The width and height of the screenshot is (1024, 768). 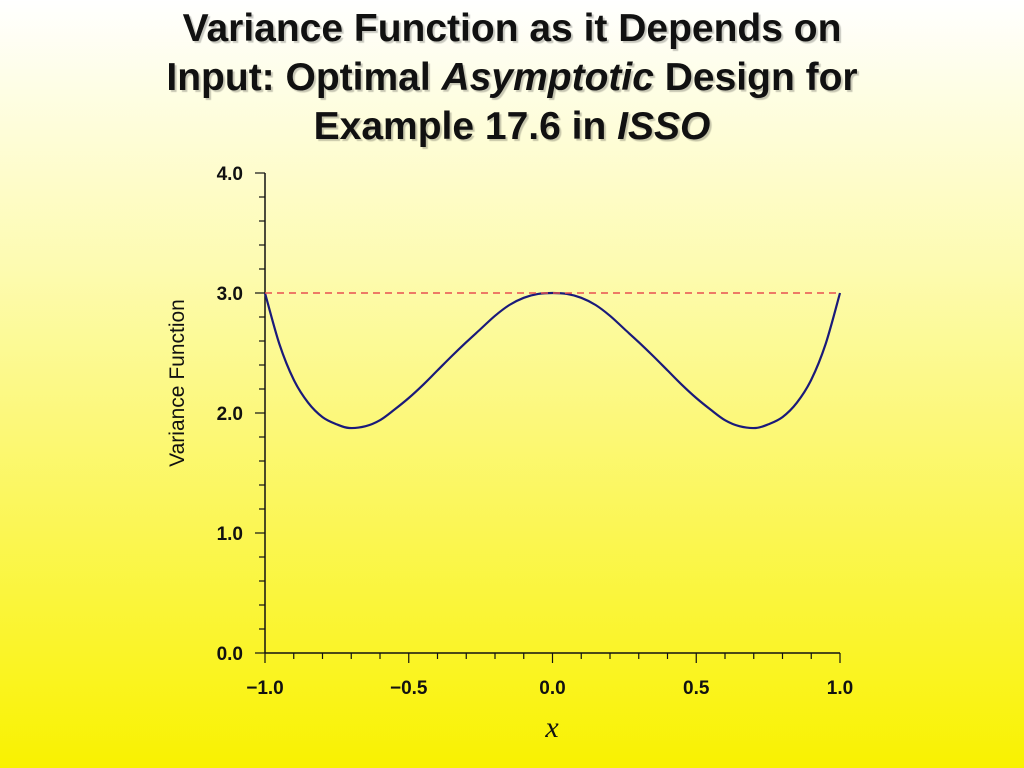 I want to click on y-tick-label: 3.0, so click(x=230, y=294).